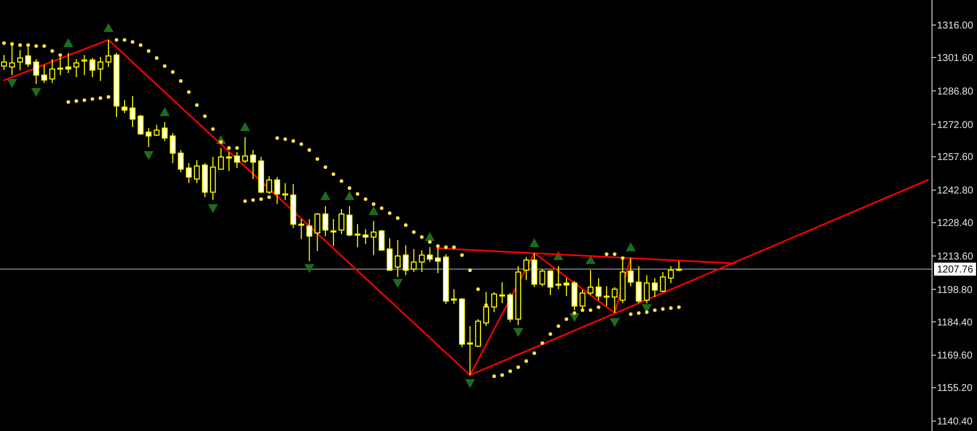 This screenshot has width=977, height=431. Describe the element at coordinates (955, 422) in the screenshot. I see `y-tick-label: 1140.40` at that location.